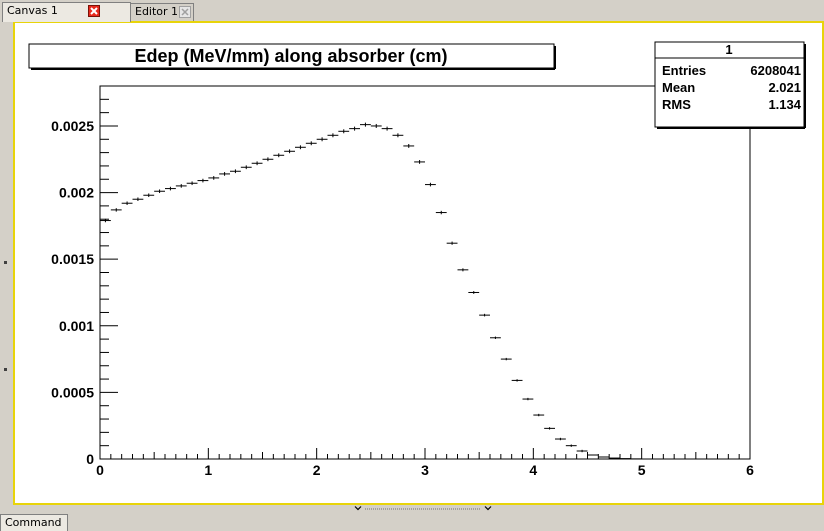 The width and height of the screenshot is (824, 531). Describe the element at coordinates (66, 12) in the screenshot. I see `tab-canvas-1: Canvas 1` at that location.